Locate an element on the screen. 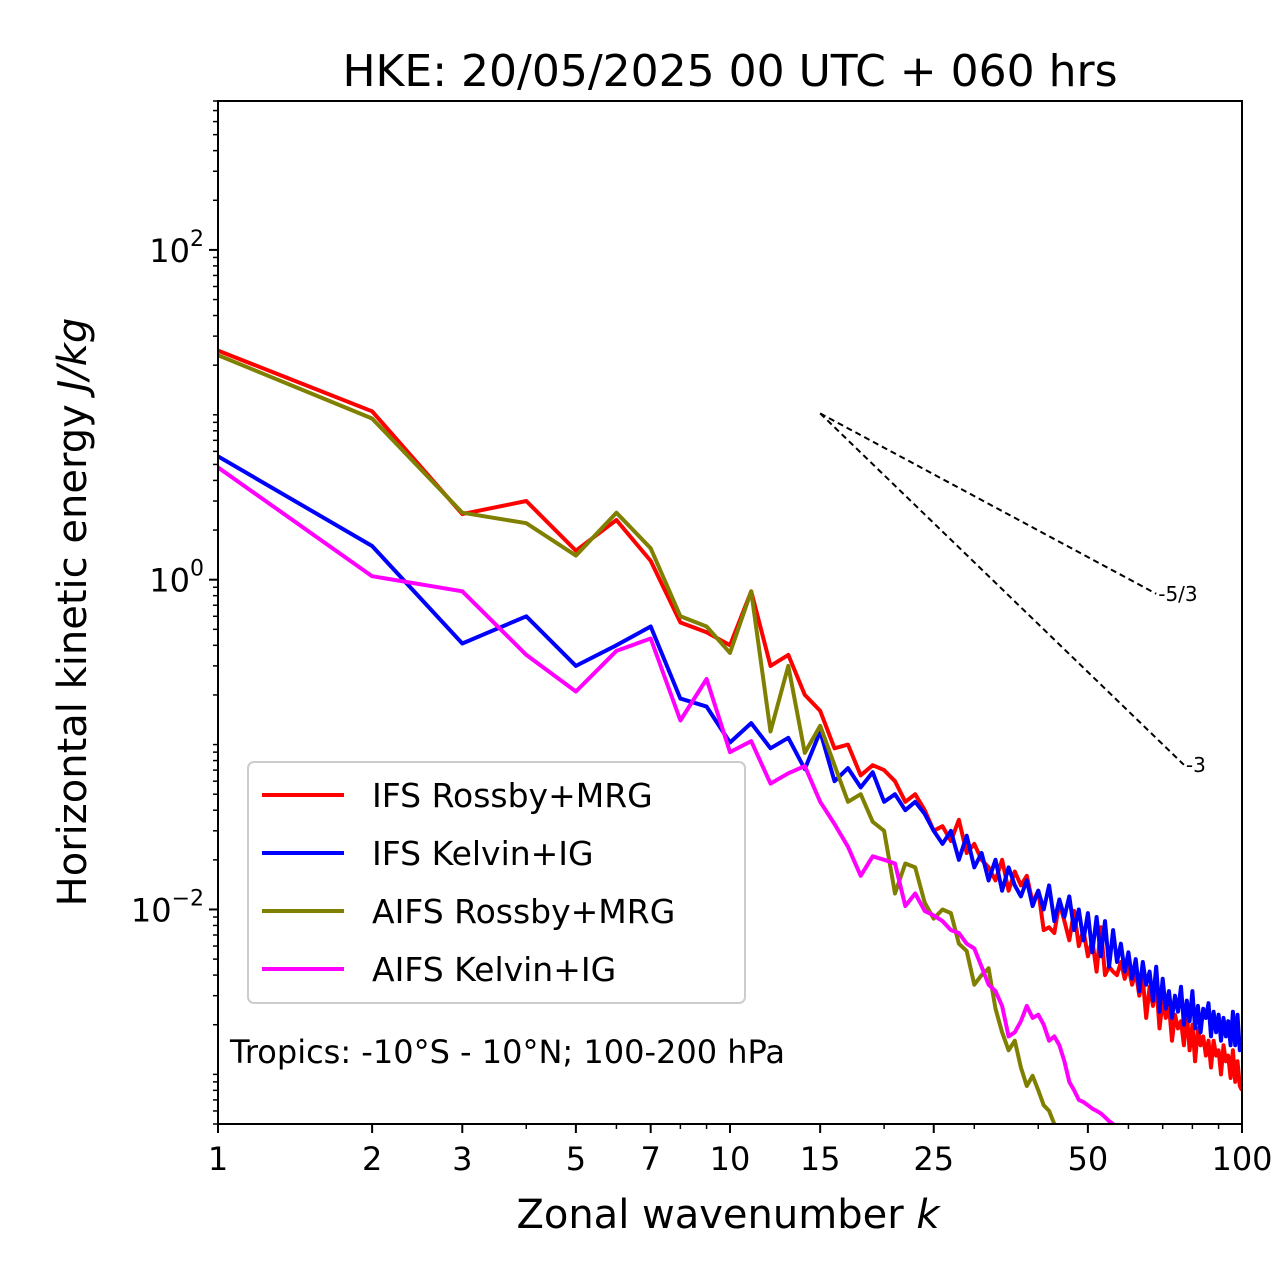 Image resolution: width=1280 pixels, height=1288 pixels. x-axis-label-text: Zonal wavenumber is located at coordinates (710, 1215).